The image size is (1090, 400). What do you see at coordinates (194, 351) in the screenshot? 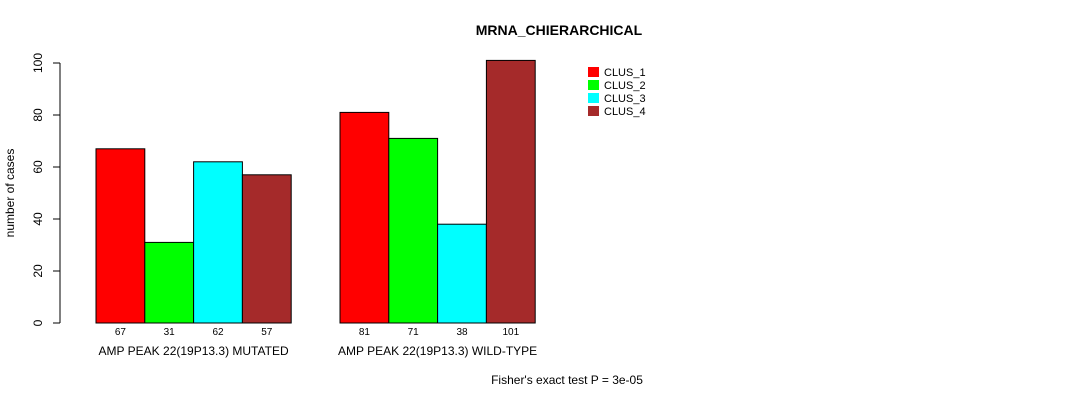
I see `group-label-1: AMP PEAK 22(19P13.3) MUTATED` at bounding box center [194, 351].